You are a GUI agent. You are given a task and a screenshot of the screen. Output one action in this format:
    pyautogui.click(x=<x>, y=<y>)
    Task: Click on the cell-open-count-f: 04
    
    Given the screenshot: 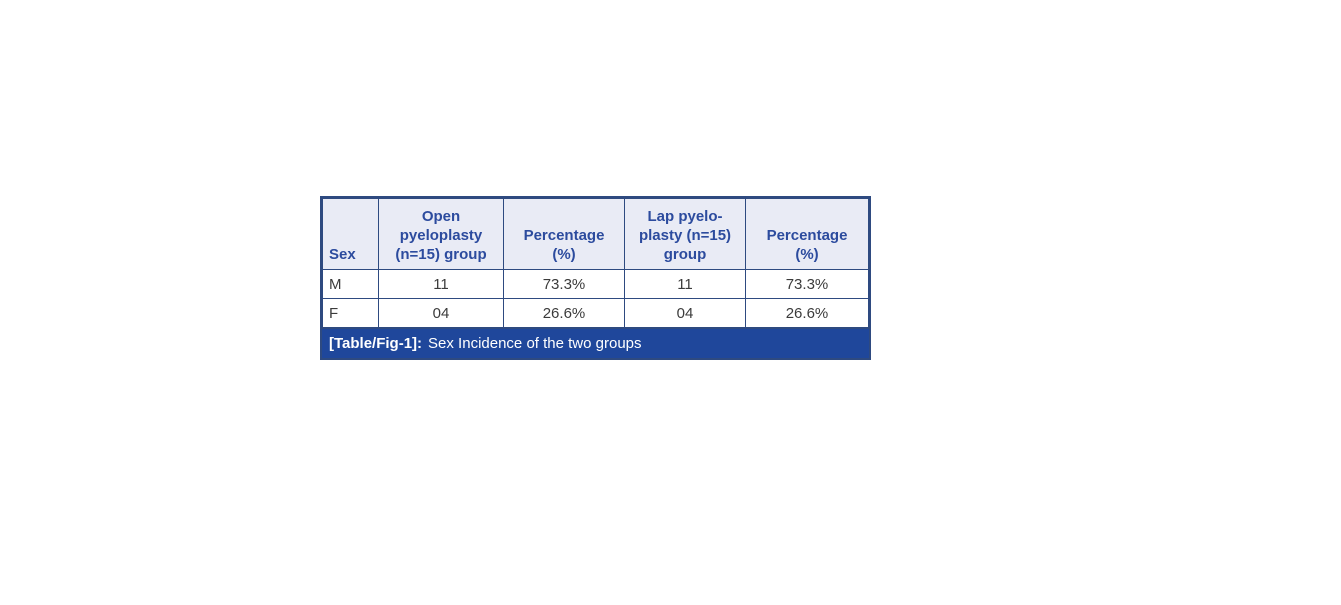 What is the action you would take?
    pyautogui.click(x=441, y=313)
    